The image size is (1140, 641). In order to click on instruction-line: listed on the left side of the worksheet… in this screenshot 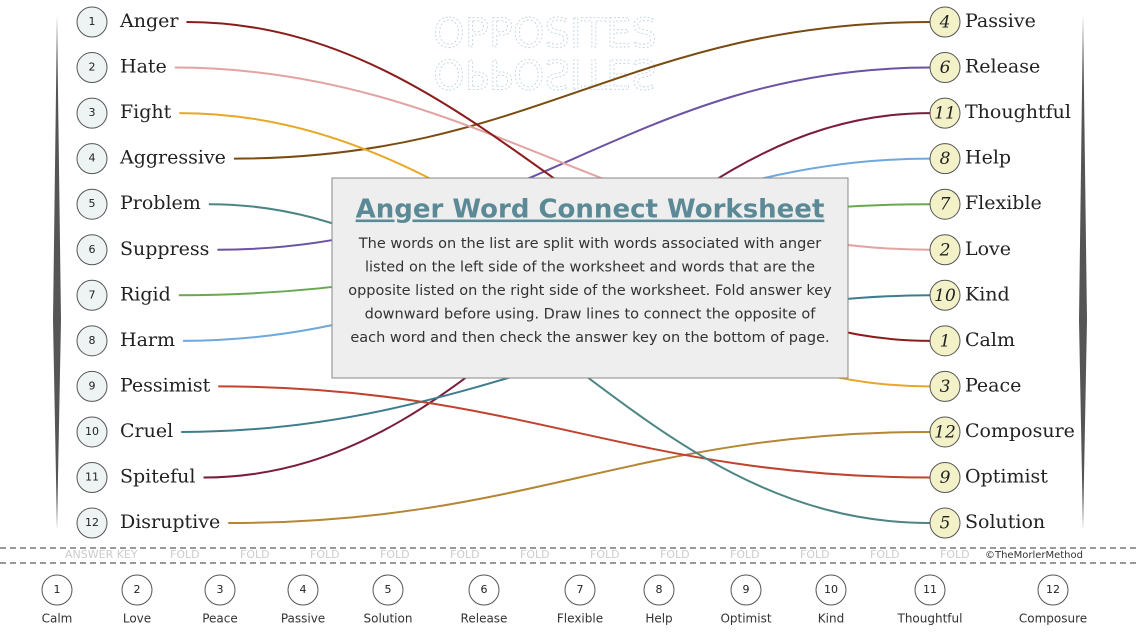, I will do `click(590, 268)`.